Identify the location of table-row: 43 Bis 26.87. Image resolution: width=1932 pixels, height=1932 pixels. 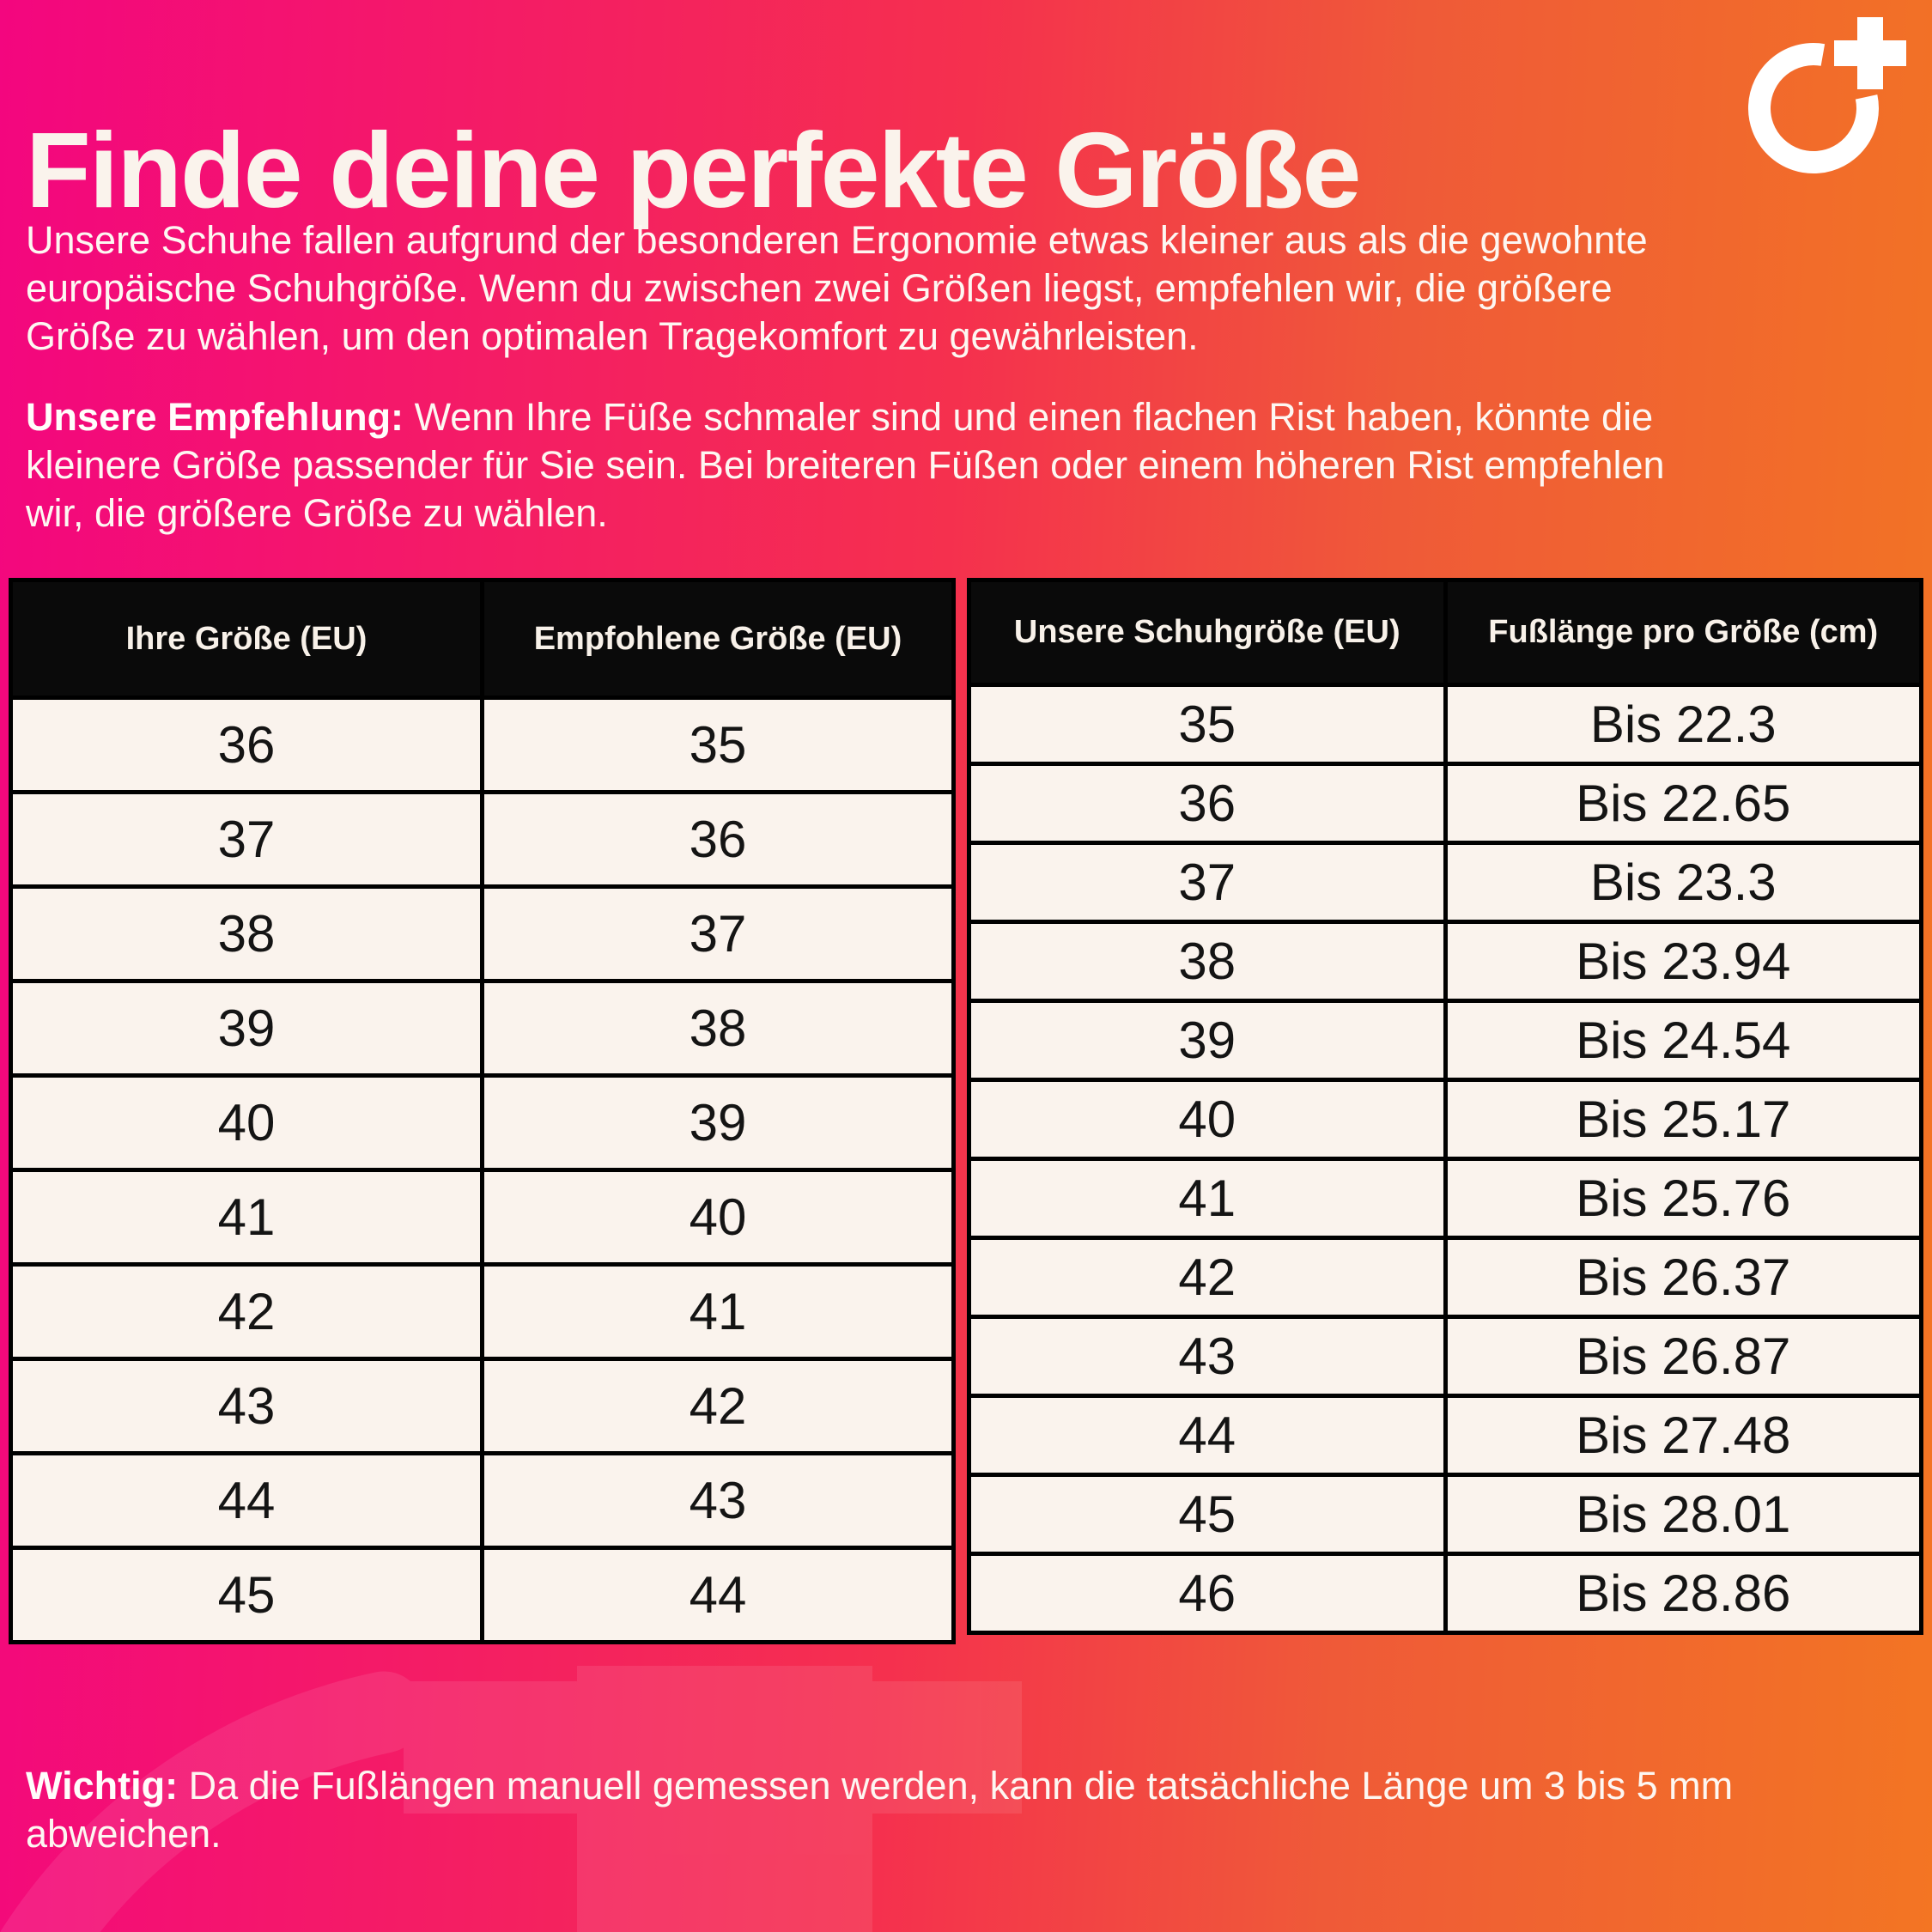
(1445, 1356).